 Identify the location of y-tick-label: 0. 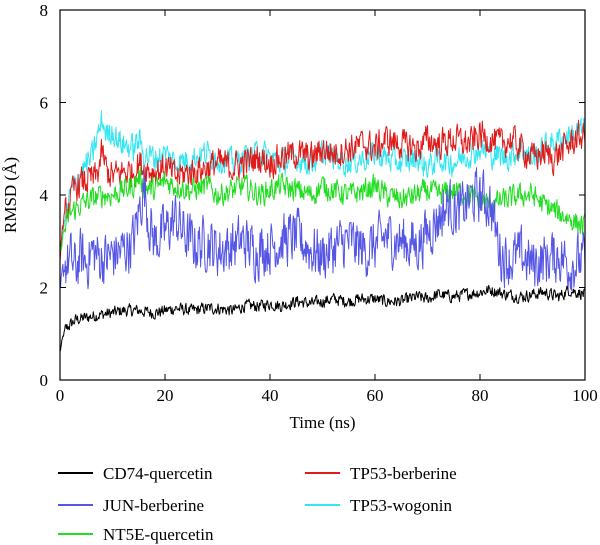
(44, 380).